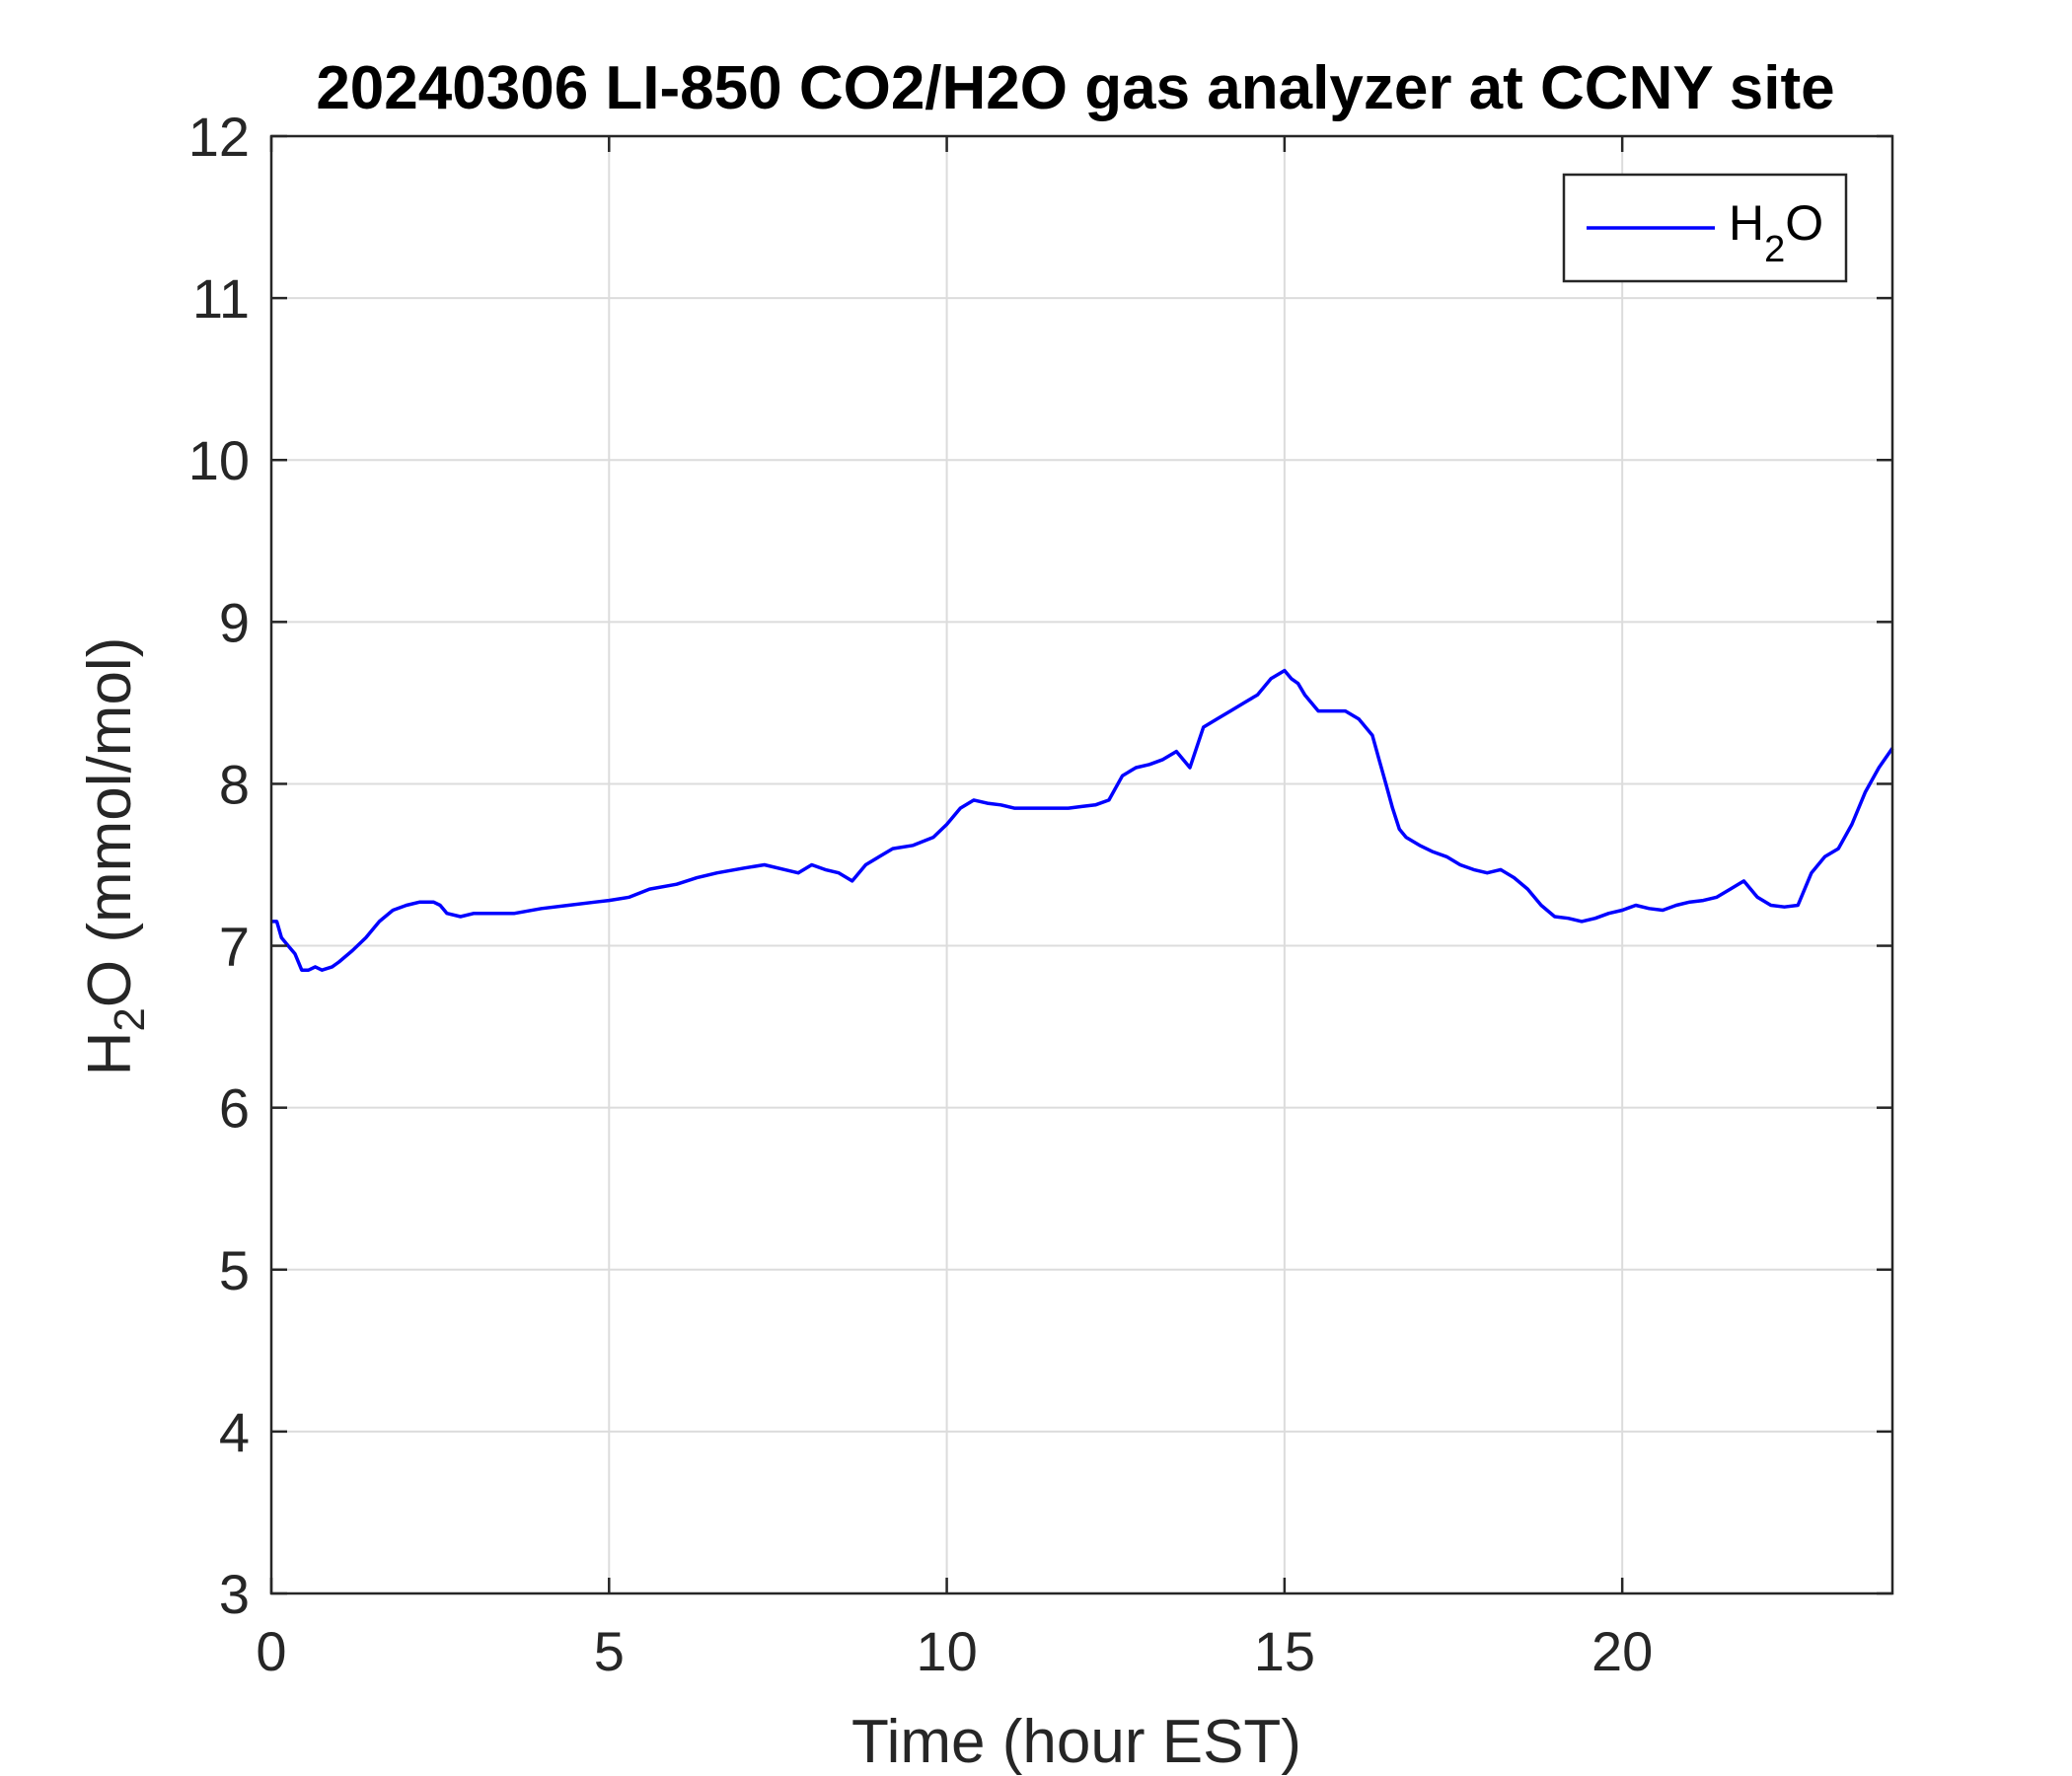 Image resolution: width=2072 pixels, height=1776 pixels. I want to click on x-tick-labels: 0 5 10 15 20, so click(955, 1651).